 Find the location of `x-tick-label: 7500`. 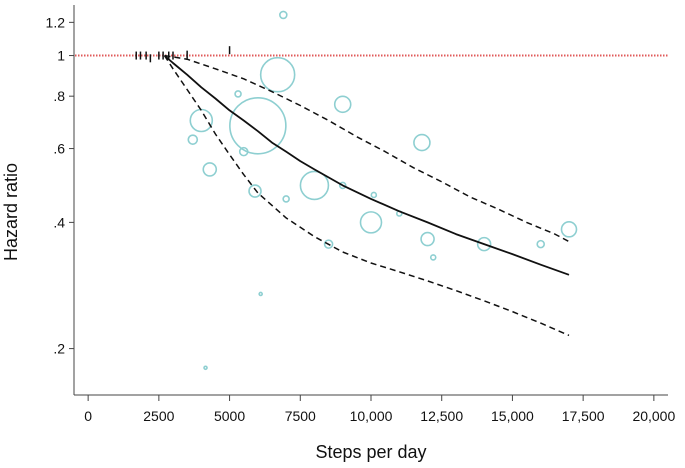

x-tick-label: 7500 is located at coordinates (300, 416).